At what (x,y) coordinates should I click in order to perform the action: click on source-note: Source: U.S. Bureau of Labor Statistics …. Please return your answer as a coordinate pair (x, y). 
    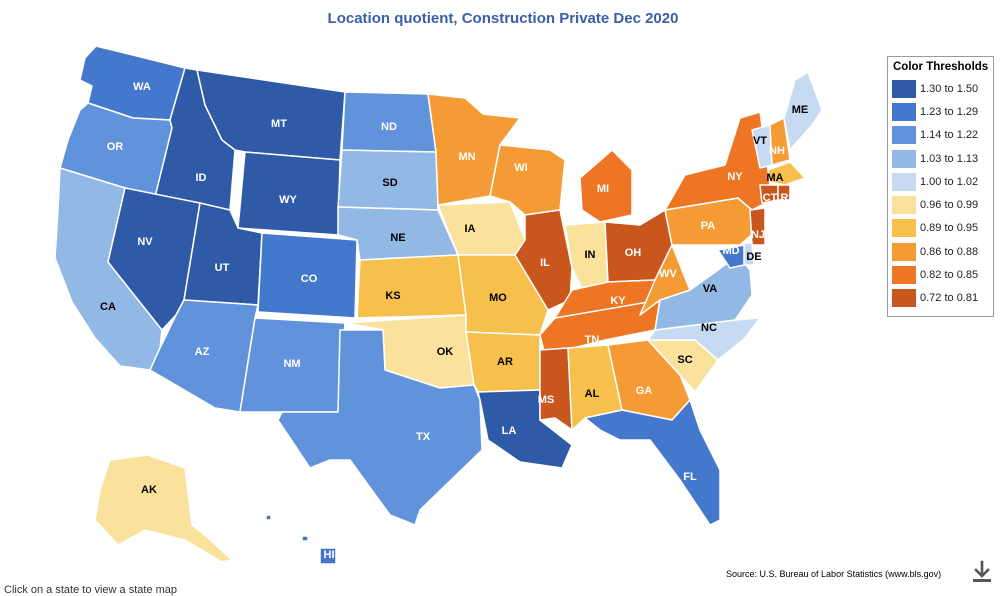
    Looking at the image, I should click on (834, 574).